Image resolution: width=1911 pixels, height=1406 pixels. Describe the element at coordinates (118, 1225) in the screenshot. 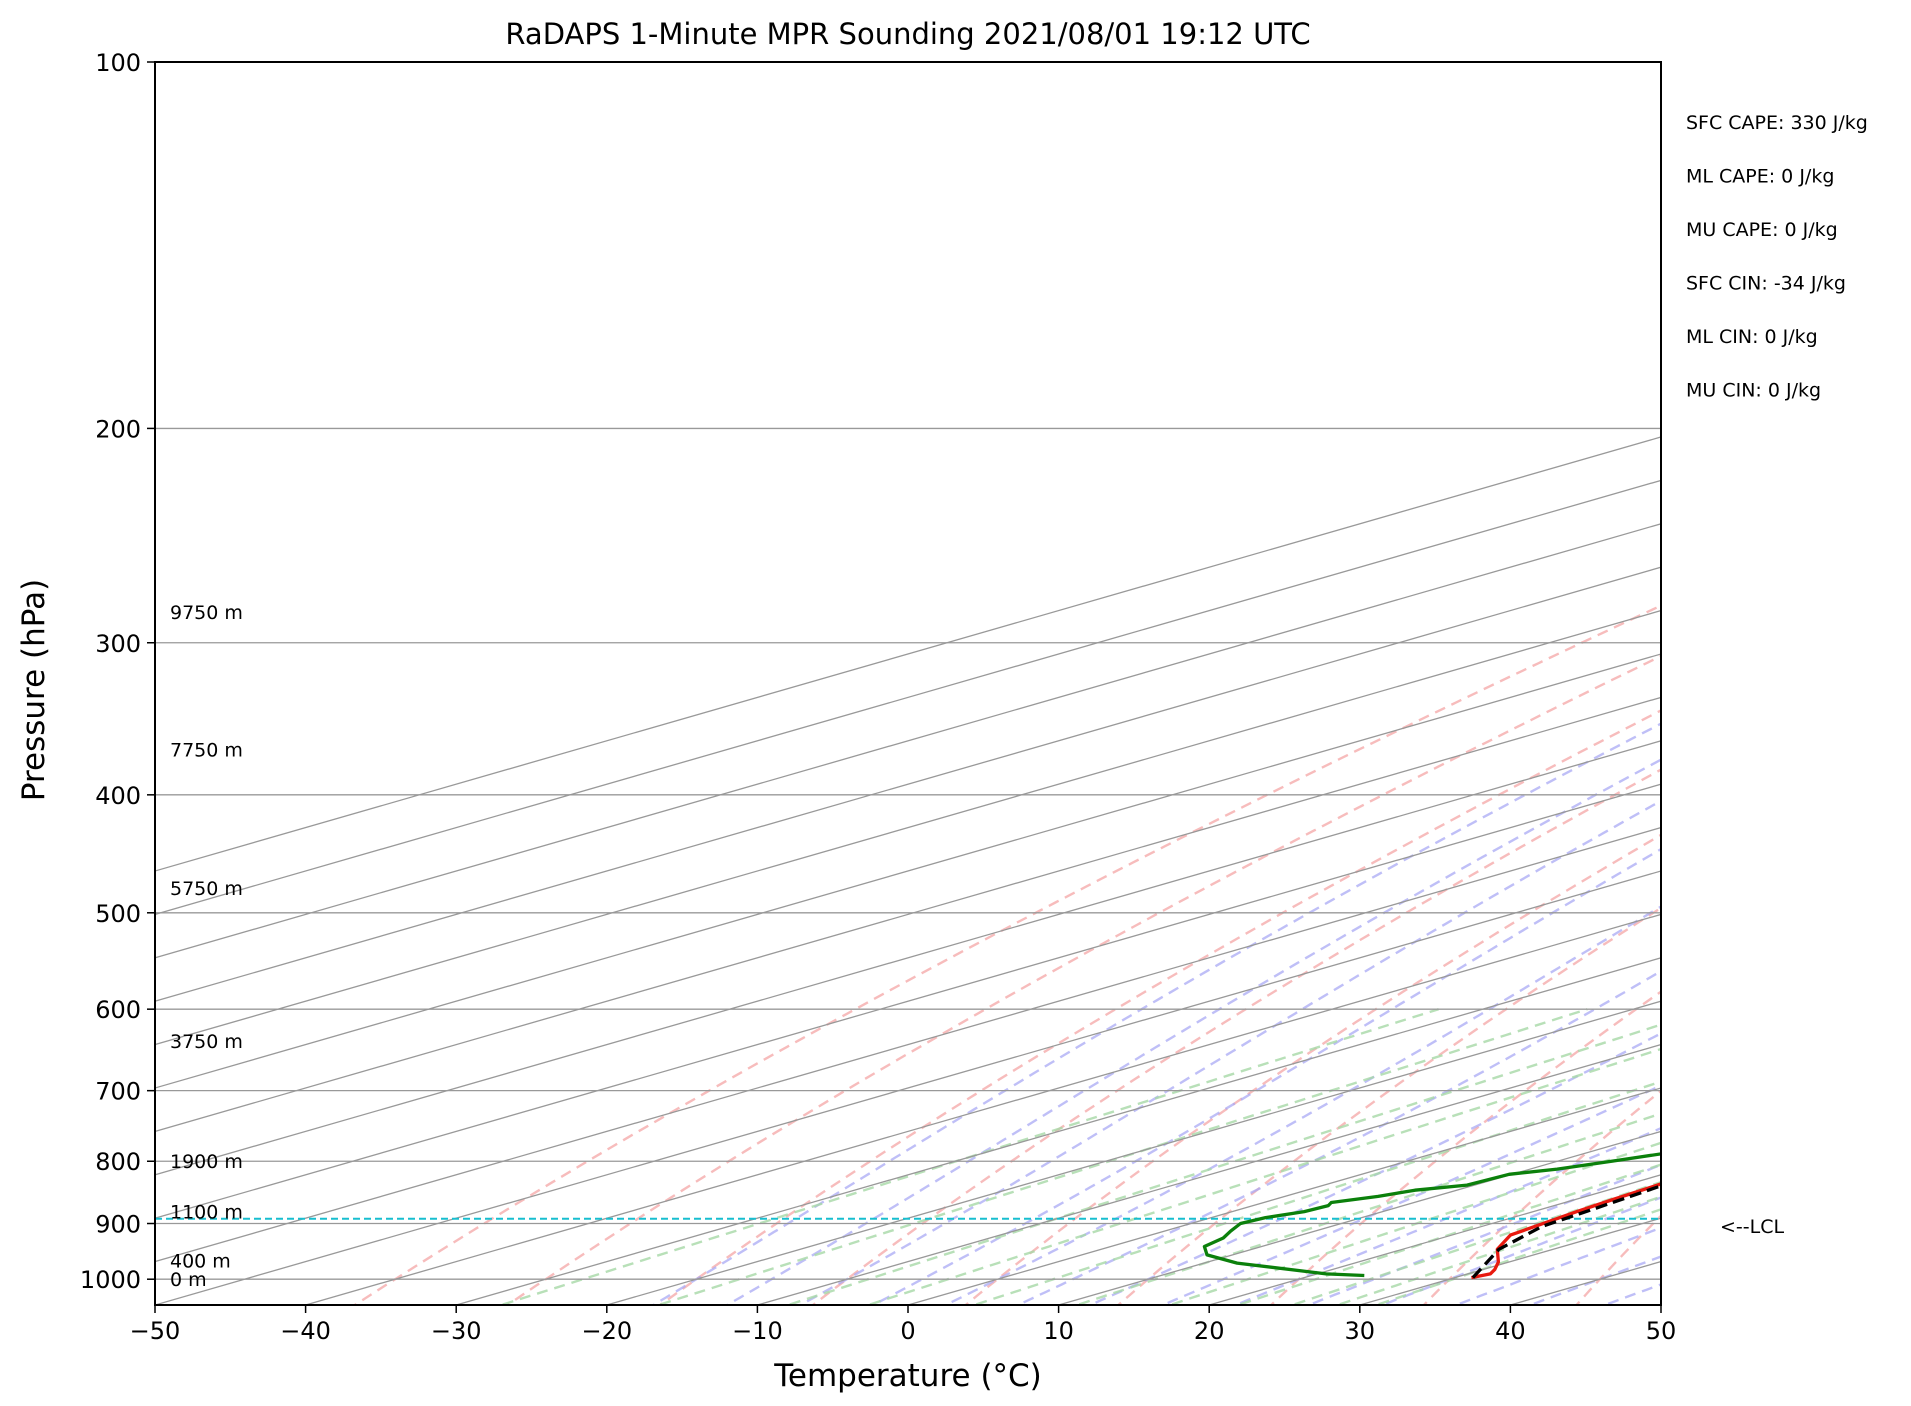

I see `y-tick-label: 900` at that location.